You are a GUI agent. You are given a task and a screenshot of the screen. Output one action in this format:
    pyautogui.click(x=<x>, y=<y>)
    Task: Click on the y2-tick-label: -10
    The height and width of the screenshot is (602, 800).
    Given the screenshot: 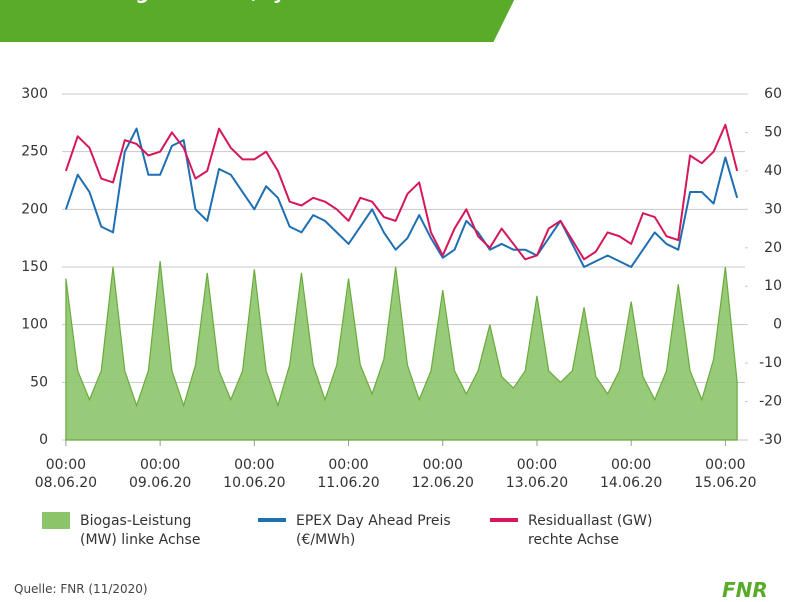 What is the action you would take?
    pyautogui.click(x=770, y=363)
    